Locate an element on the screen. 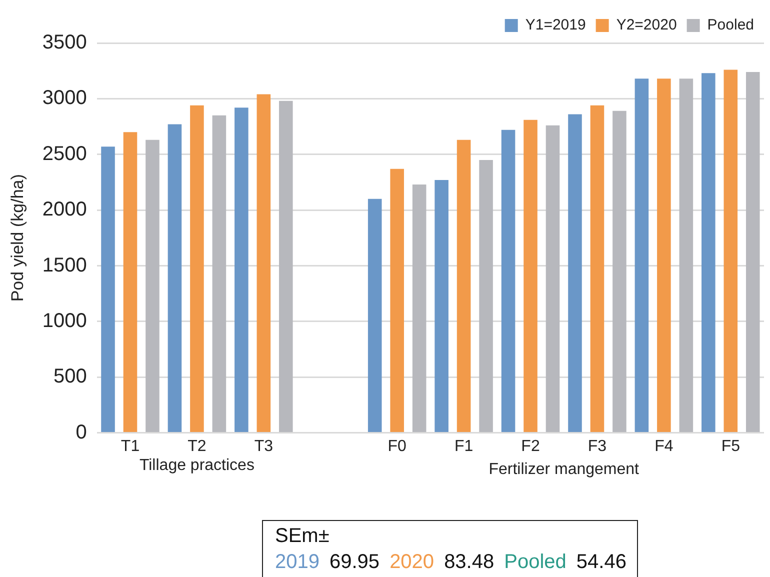  x-tick-label: T2 is located at coordinates (197, 446).